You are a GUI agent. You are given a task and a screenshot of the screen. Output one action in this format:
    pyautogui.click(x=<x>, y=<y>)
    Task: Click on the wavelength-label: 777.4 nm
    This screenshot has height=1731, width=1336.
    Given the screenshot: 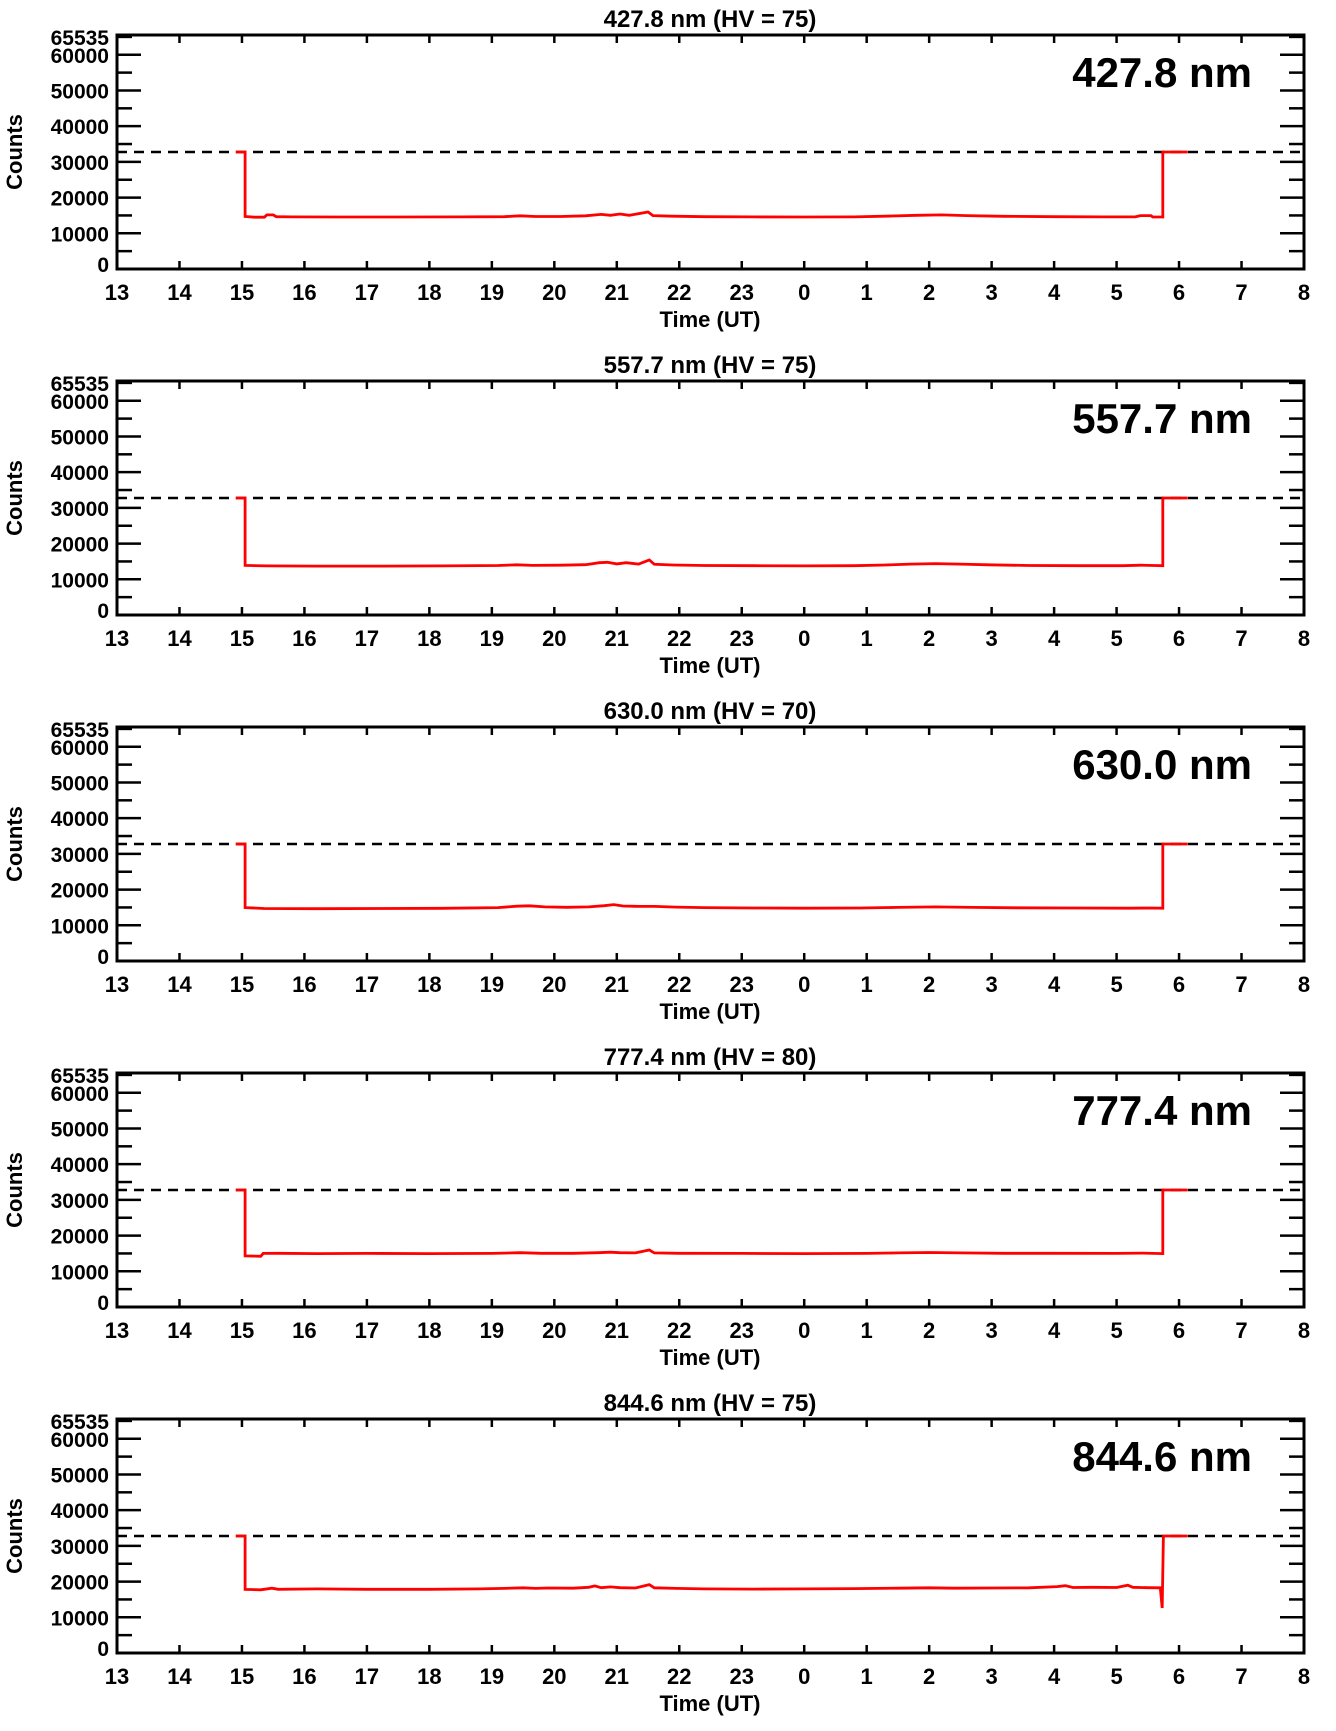 What is the action you would take?
    pyautogui.click(x=1162, y=1110)
    